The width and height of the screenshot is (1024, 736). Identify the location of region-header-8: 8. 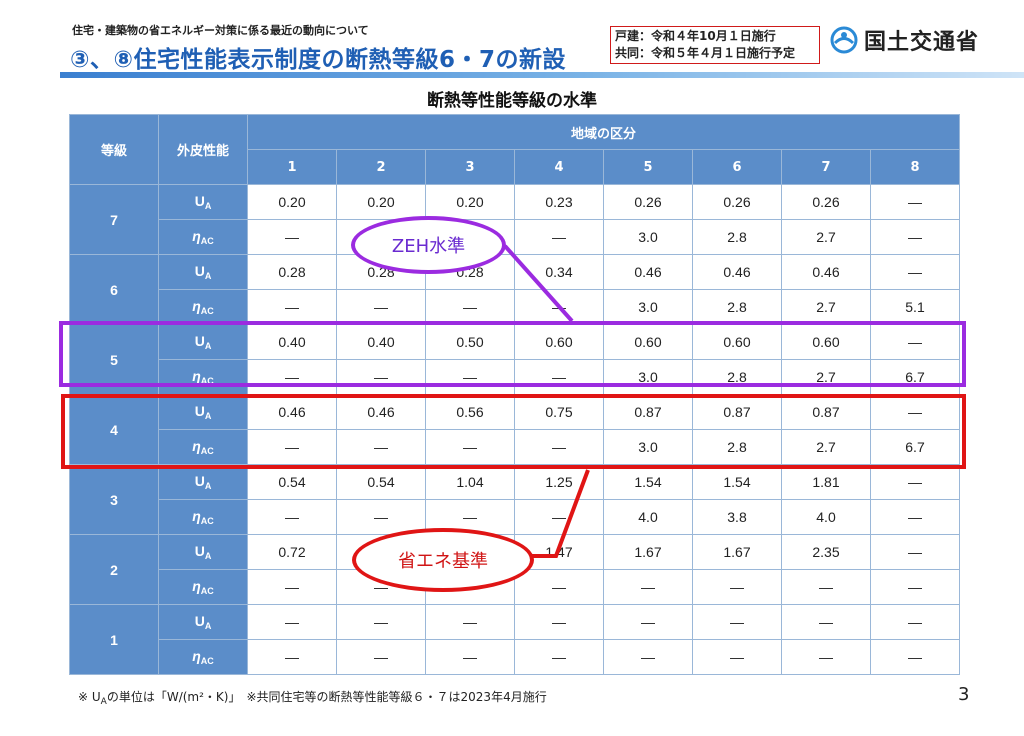
(915, 167).